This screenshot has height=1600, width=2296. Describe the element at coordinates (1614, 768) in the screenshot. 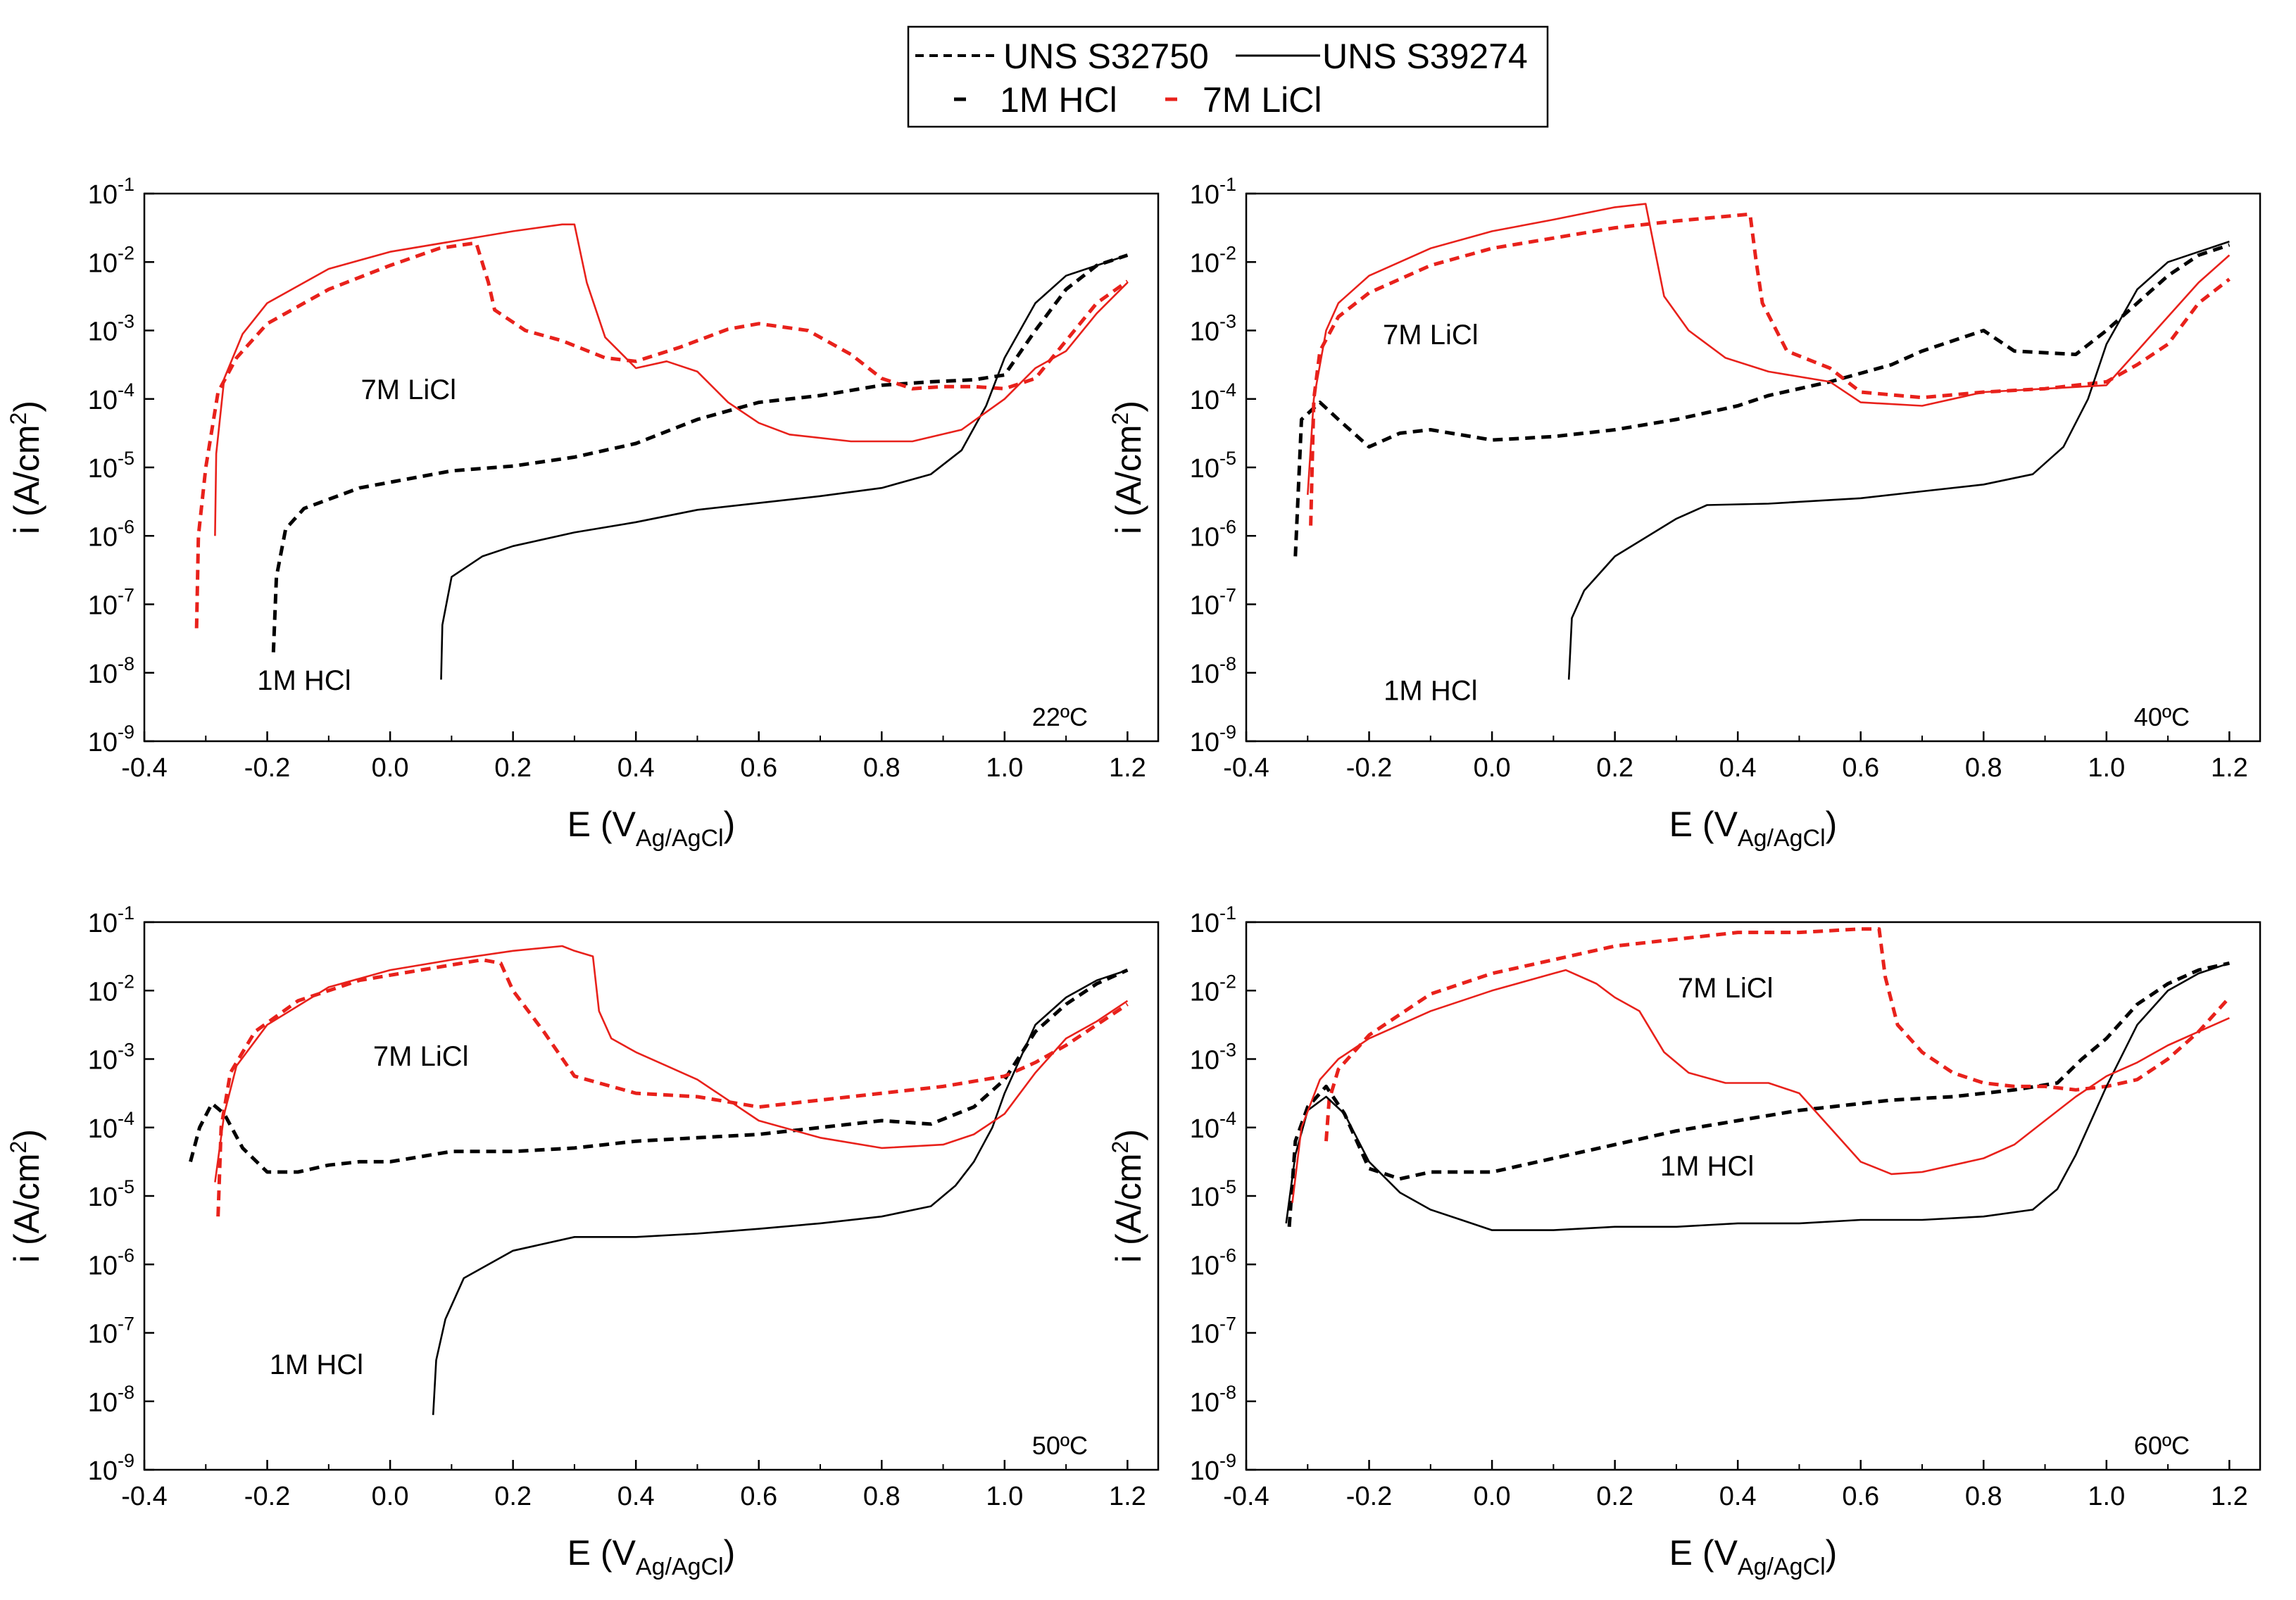

I see `x-tick-label: 0.2` at that location.